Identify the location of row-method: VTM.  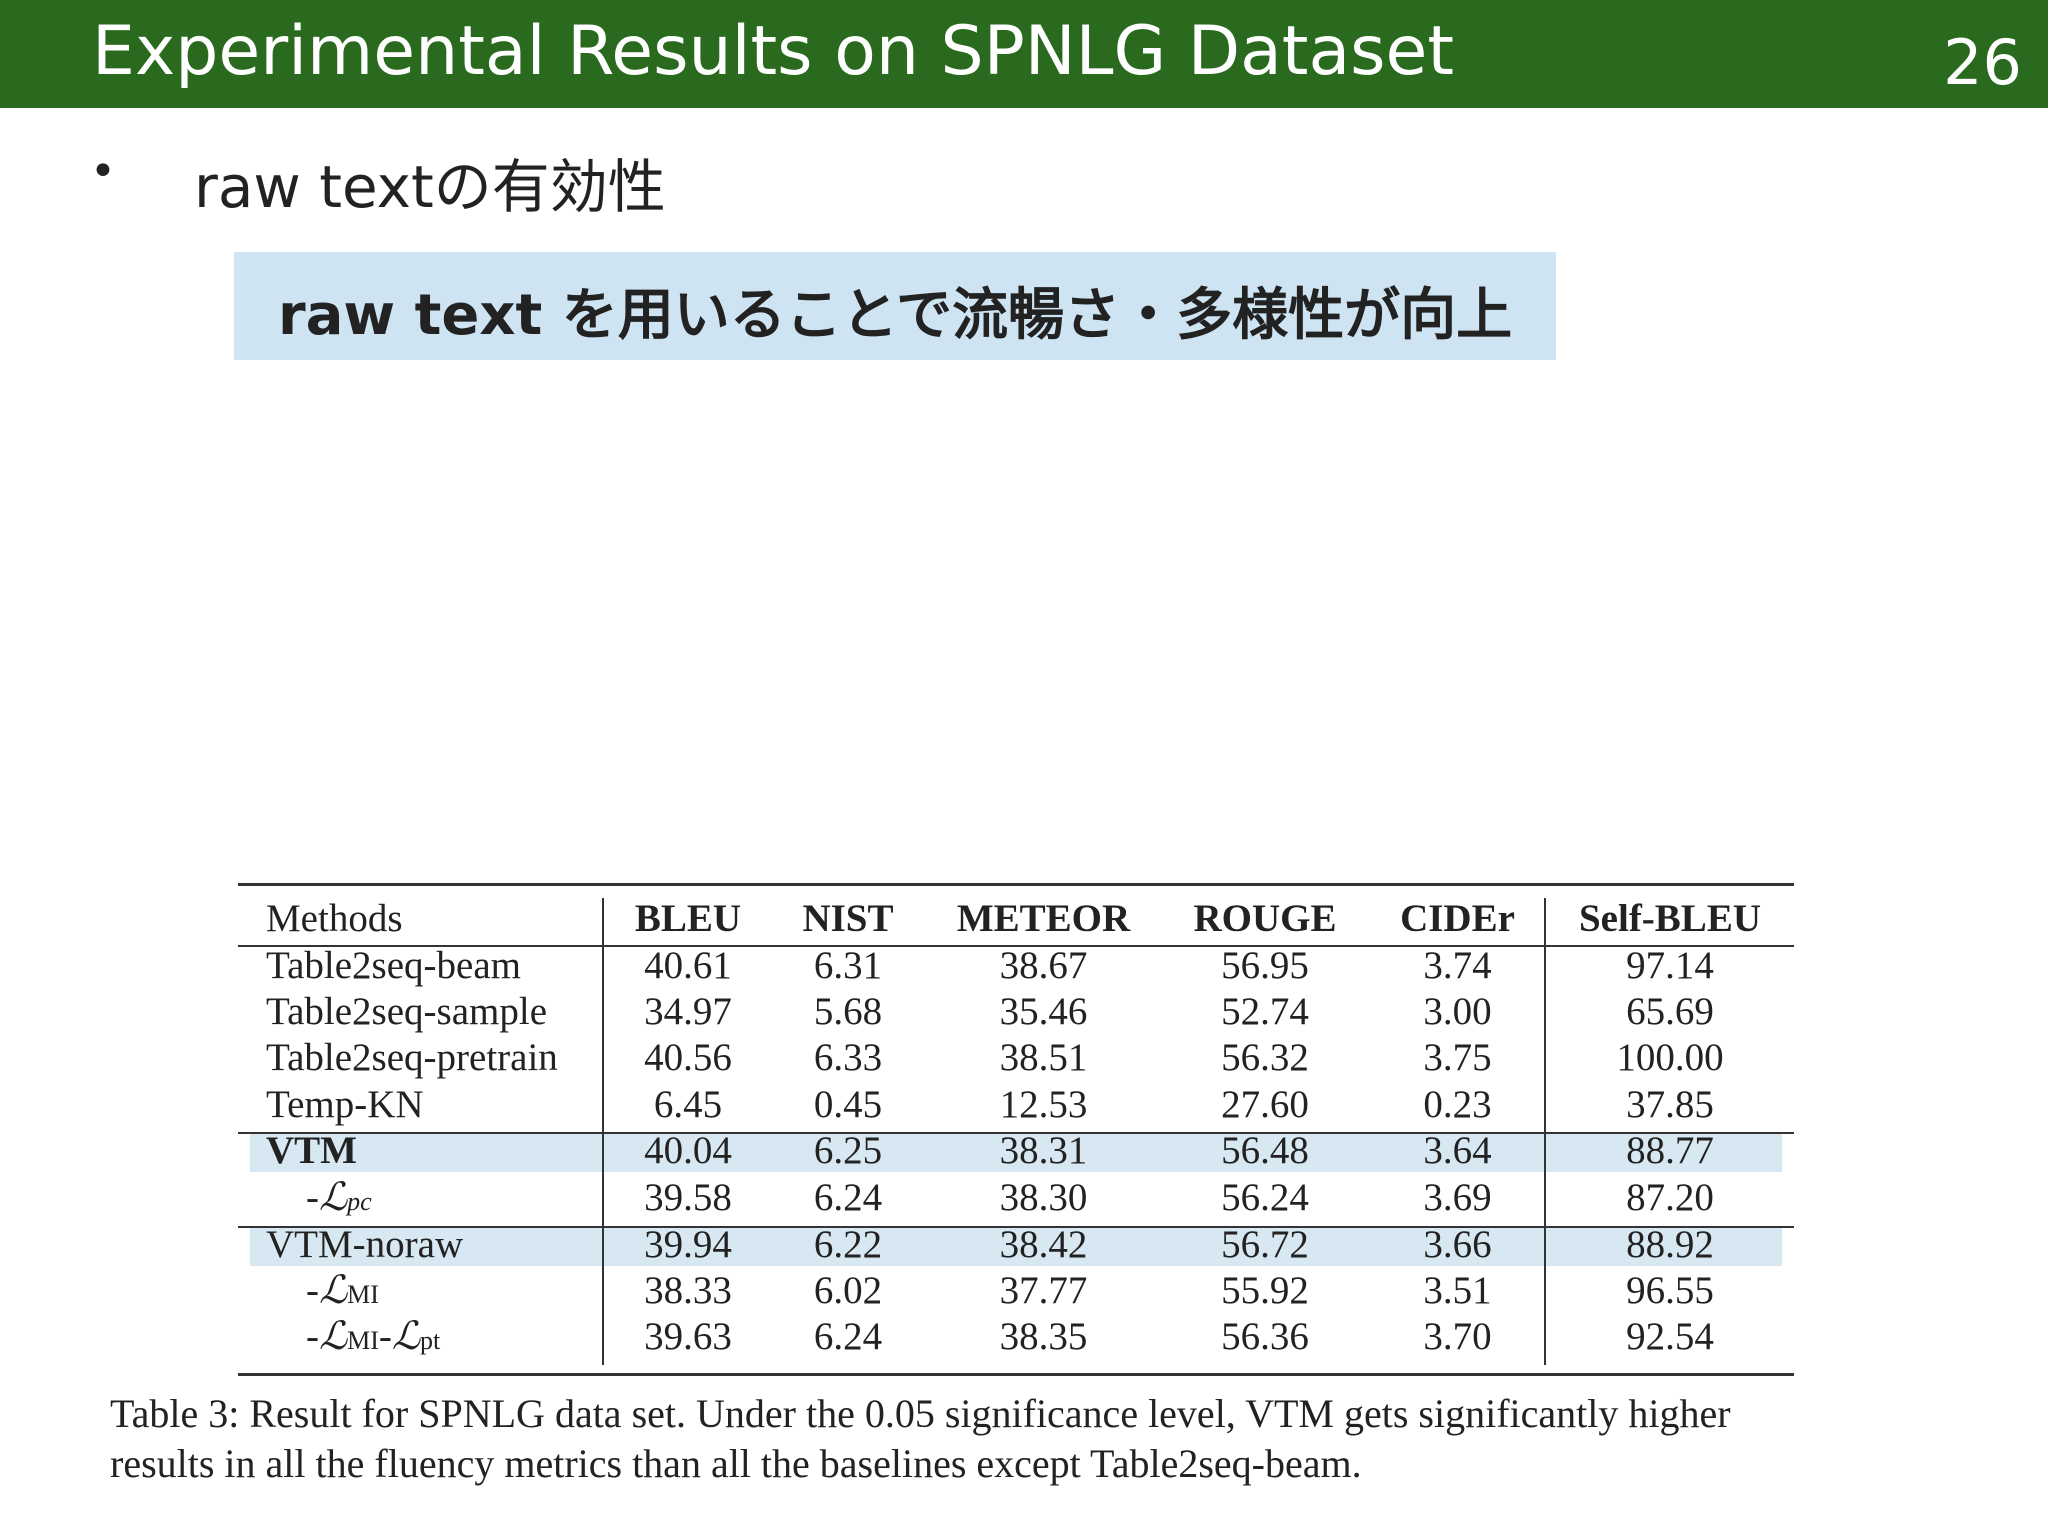
(311, 1150).